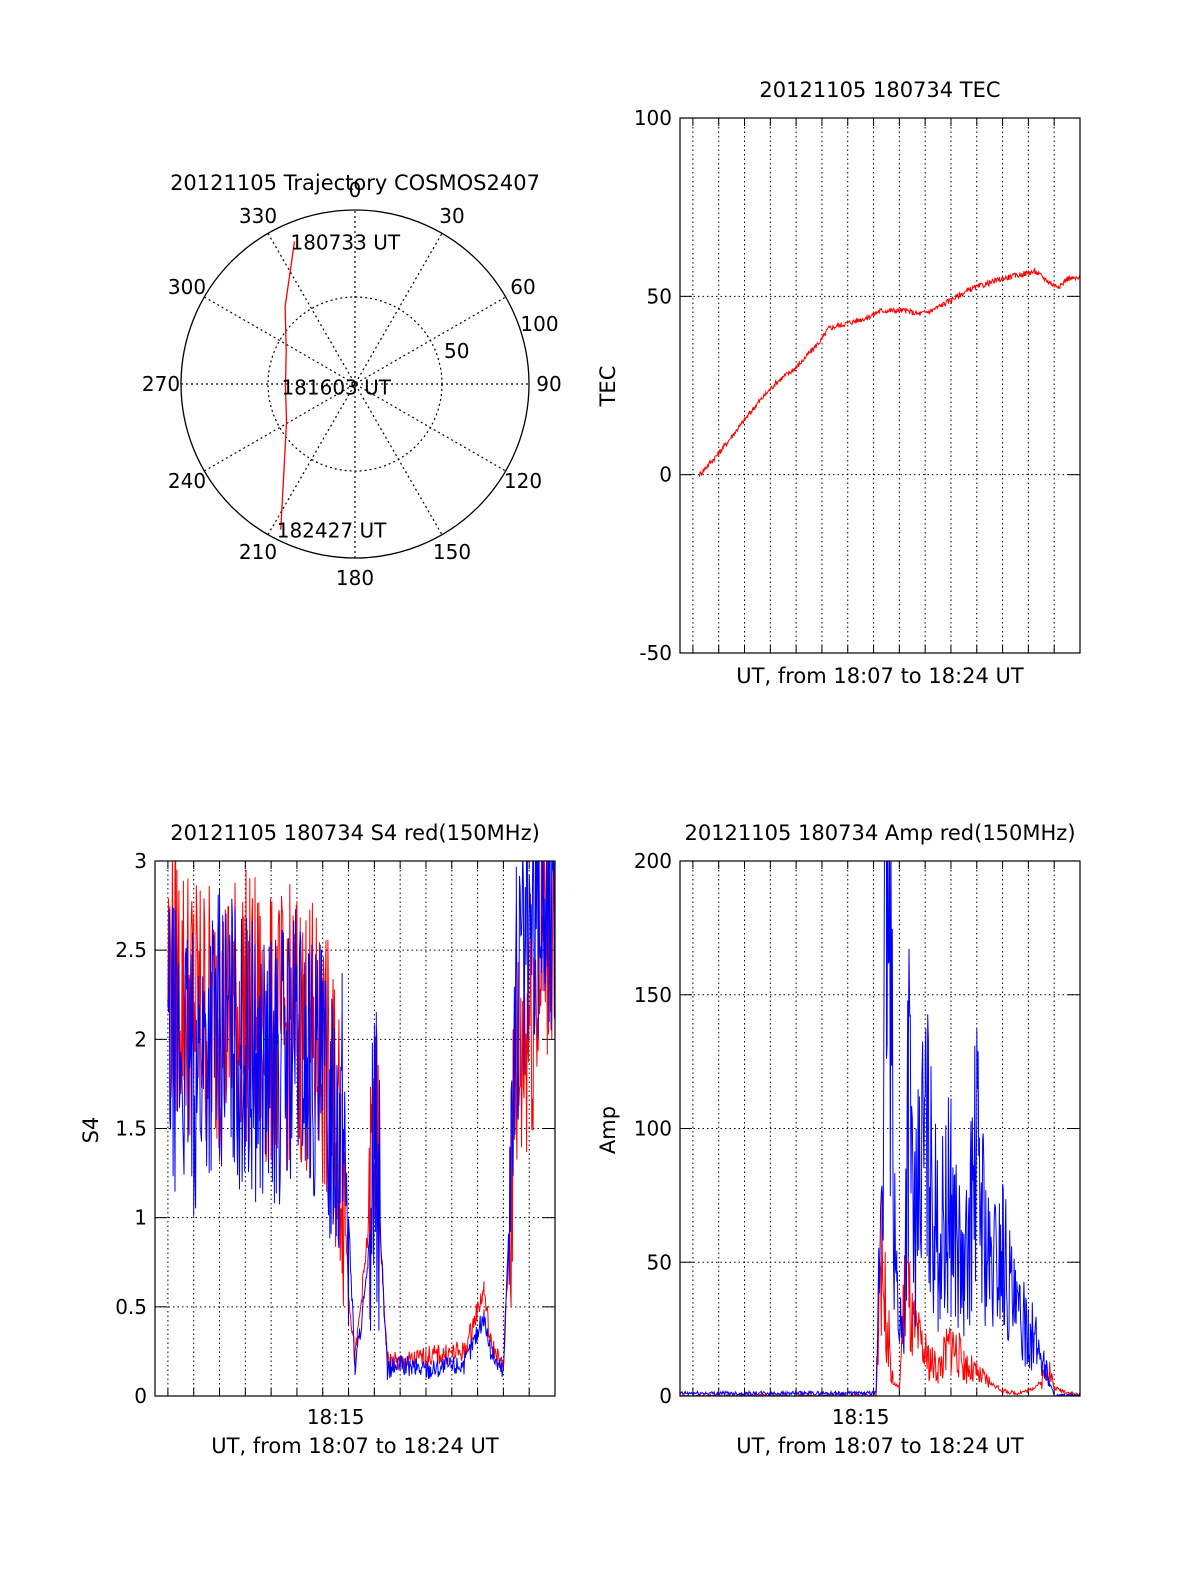  What do you see at coordinates (653, 1129) in the screenshot?
I see `amp-ytick-label: 100` at bounding box center [653, 1129].